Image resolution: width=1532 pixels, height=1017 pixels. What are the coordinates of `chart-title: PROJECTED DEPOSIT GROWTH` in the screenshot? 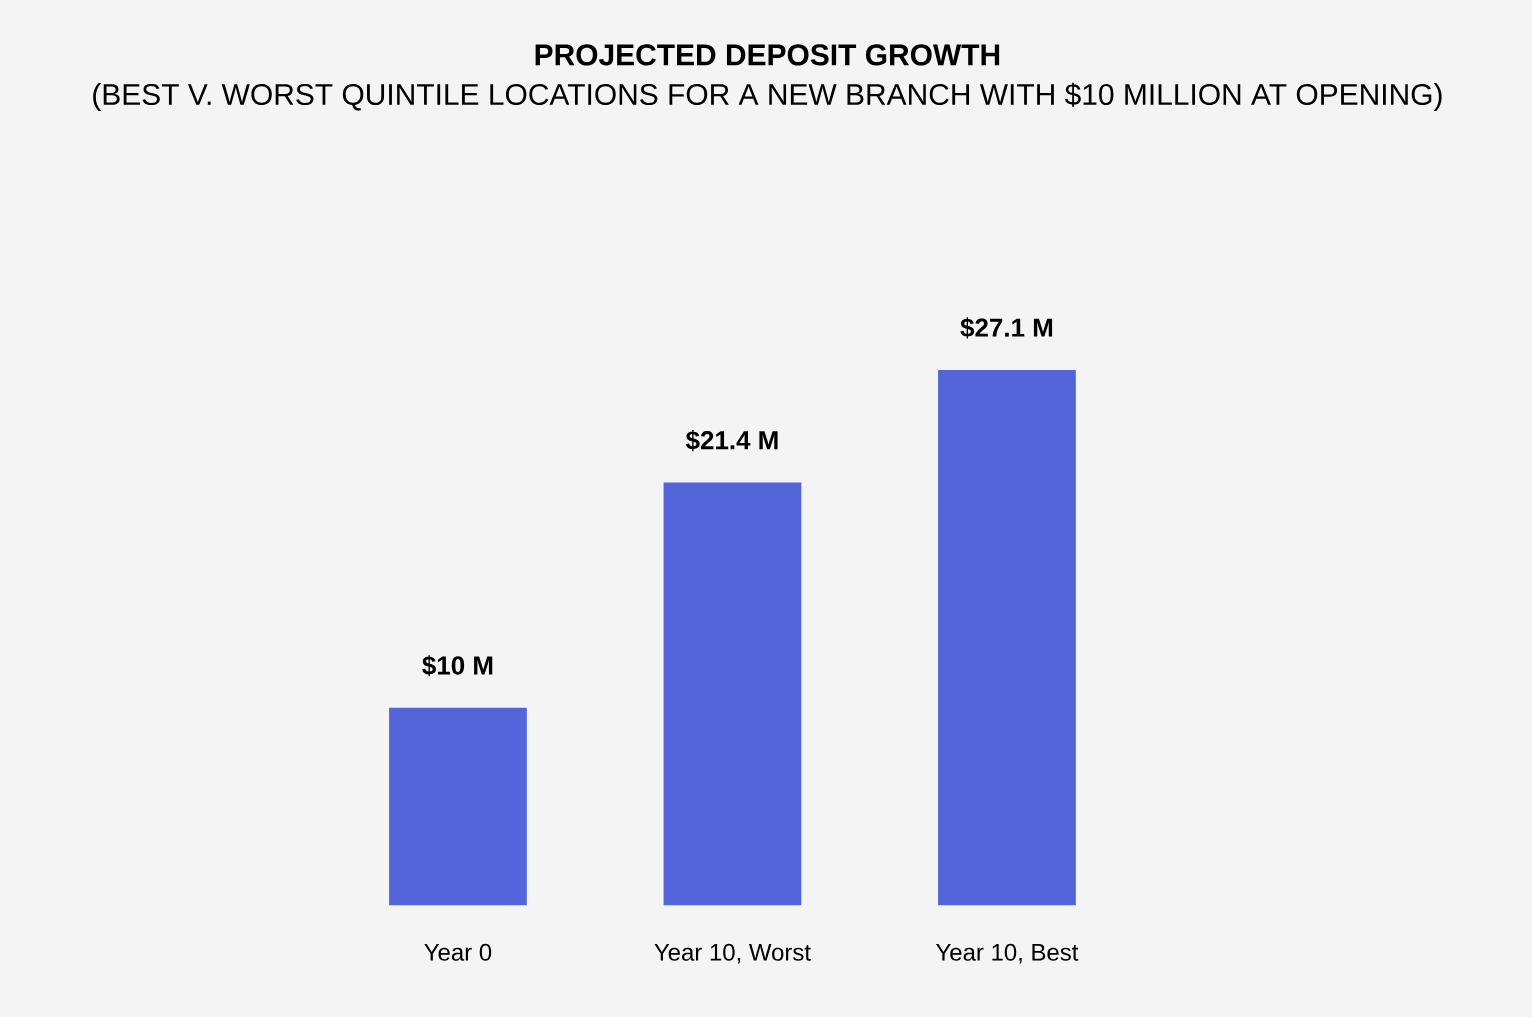 It's located at (767, 55).